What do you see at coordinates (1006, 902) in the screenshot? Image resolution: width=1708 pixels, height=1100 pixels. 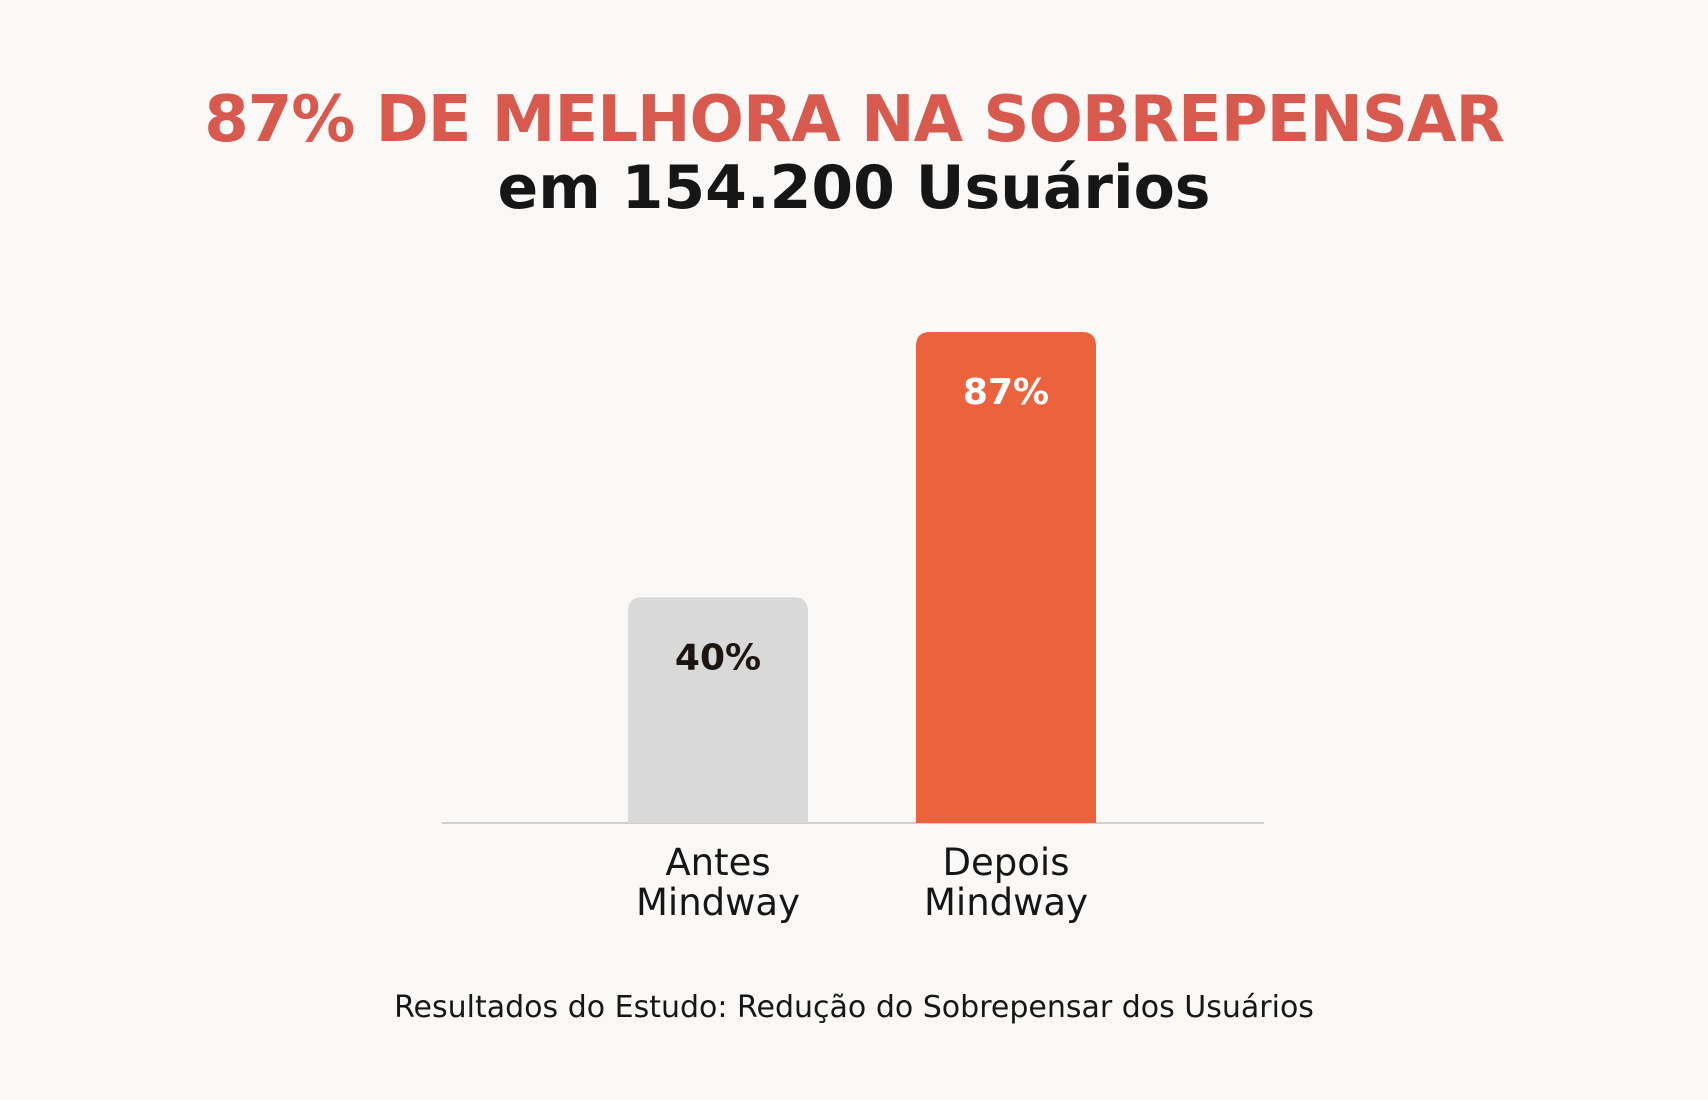 I see `category-label-1-line-1: Mindway` at bounding box center [1006, 902].